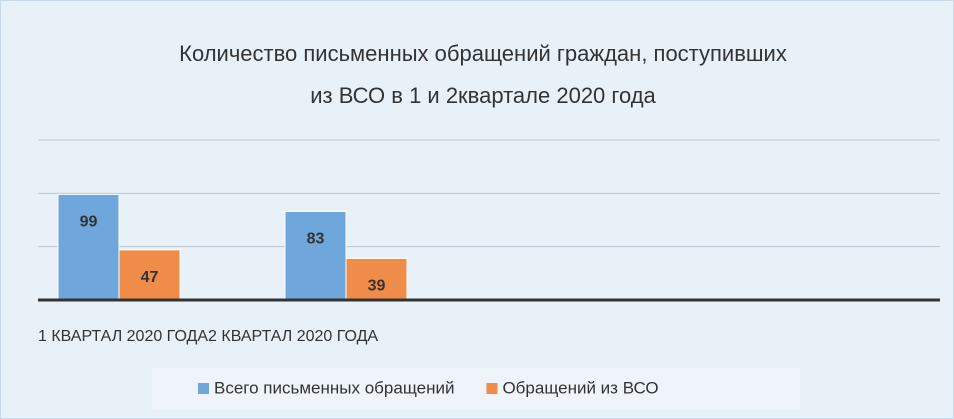  Describe the element at coordinates (316, 239) in the screenshot. I see `data-label: 83` at that location.